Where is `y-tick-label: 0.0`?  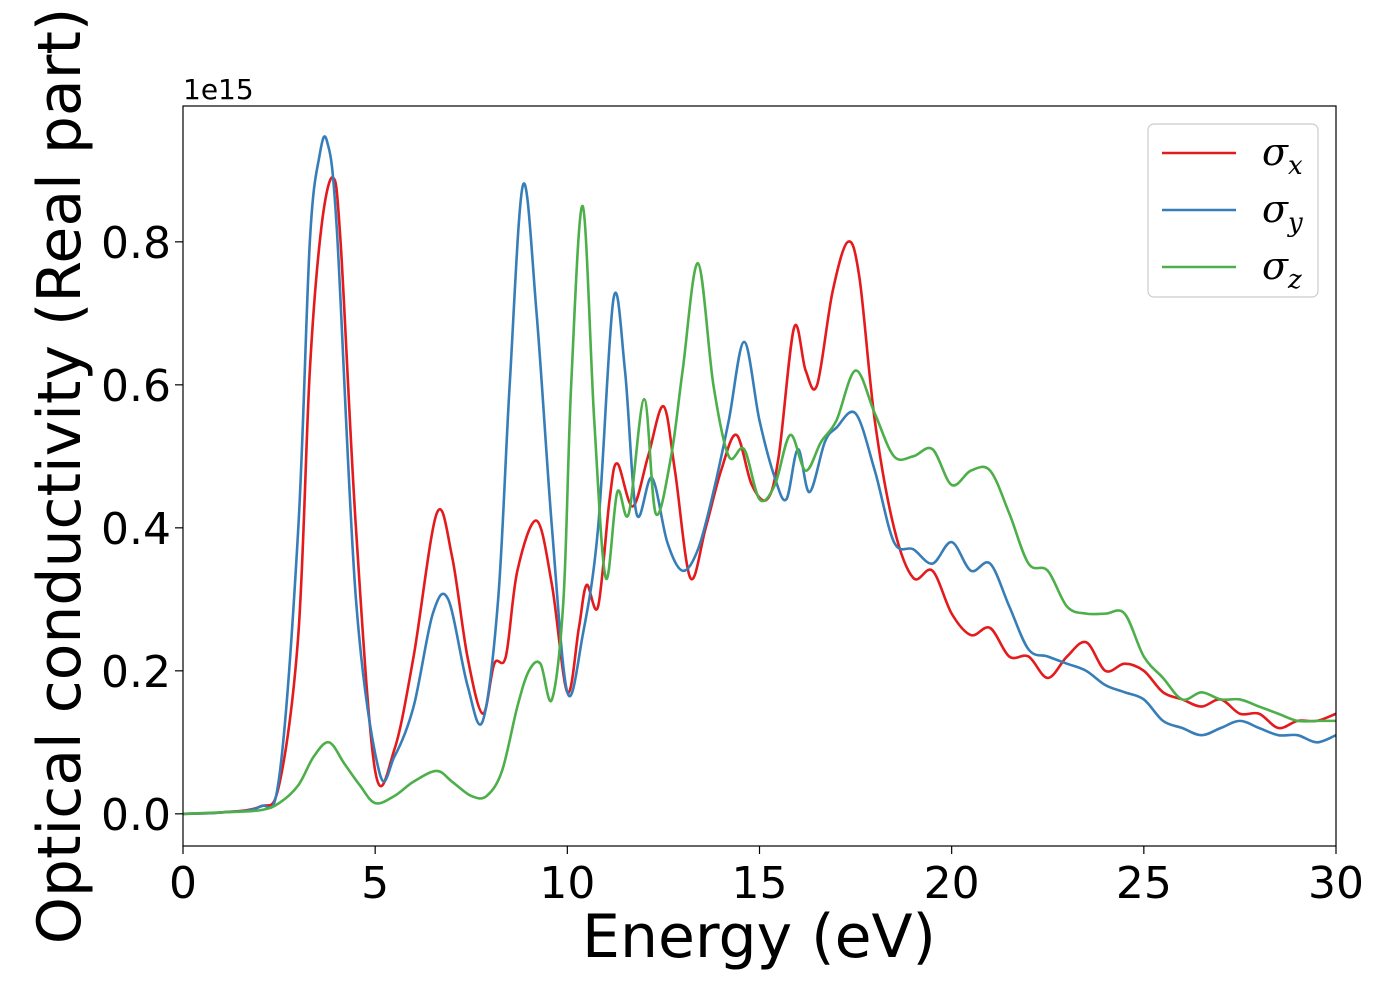
y-tick-label: 0.0 is located at coordinates (136, 815).